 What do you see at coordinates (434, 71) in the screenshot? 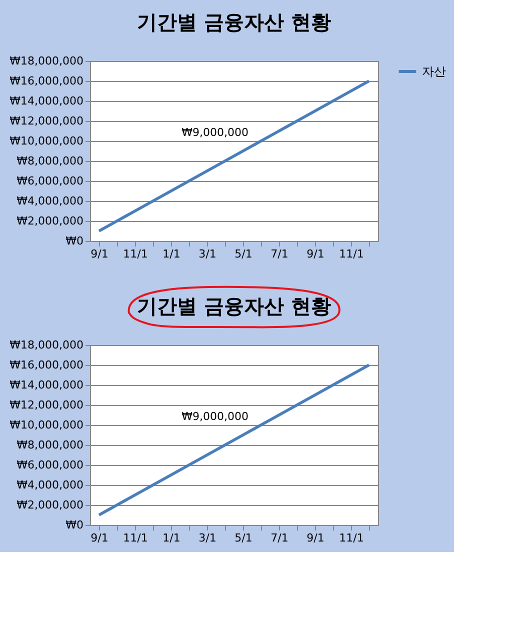
I see `legend-label: 자산` at bounding box center [434, 71].